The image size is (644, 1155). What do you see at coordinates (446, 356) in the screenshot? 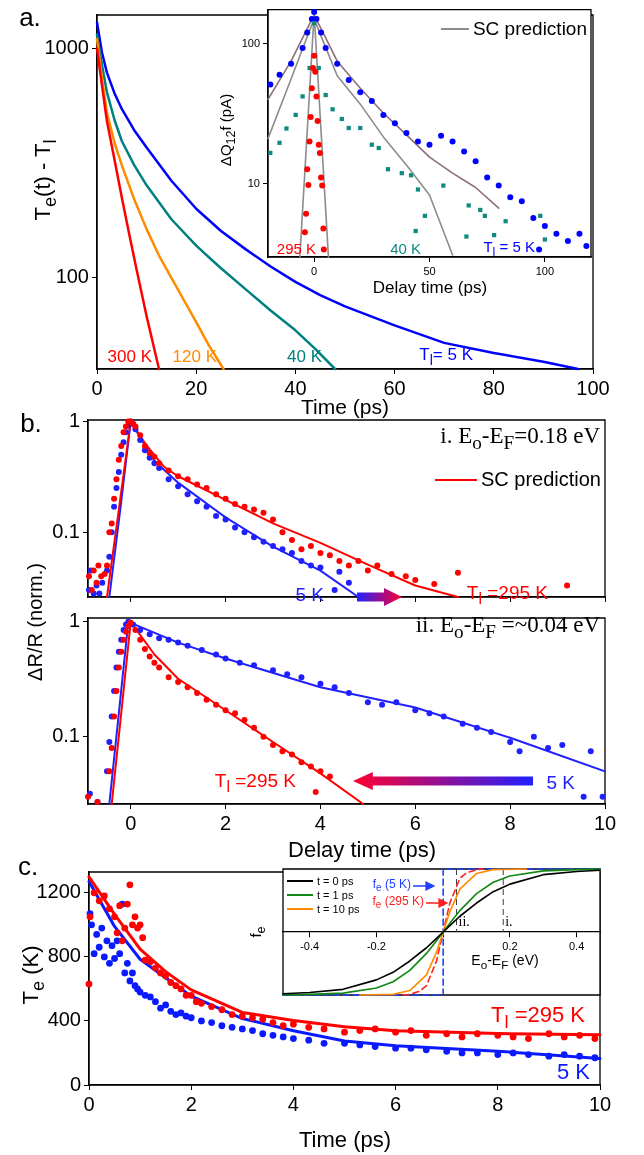
I see `series-label: T$_{l}$= 5 K` at bounding box center [446, 356].